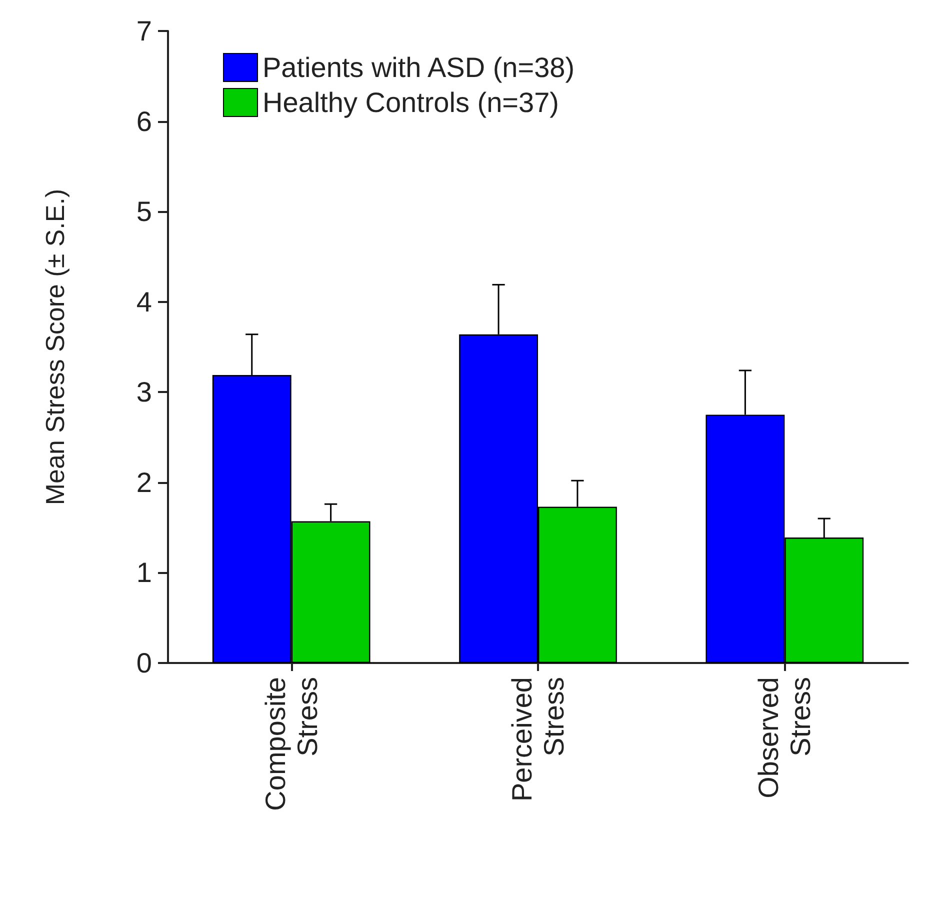  Describe the element at coordinates (55, 347) in the screenshot. I see `y-axis-title: Mean Stress Score (± S.E.)` at that location.